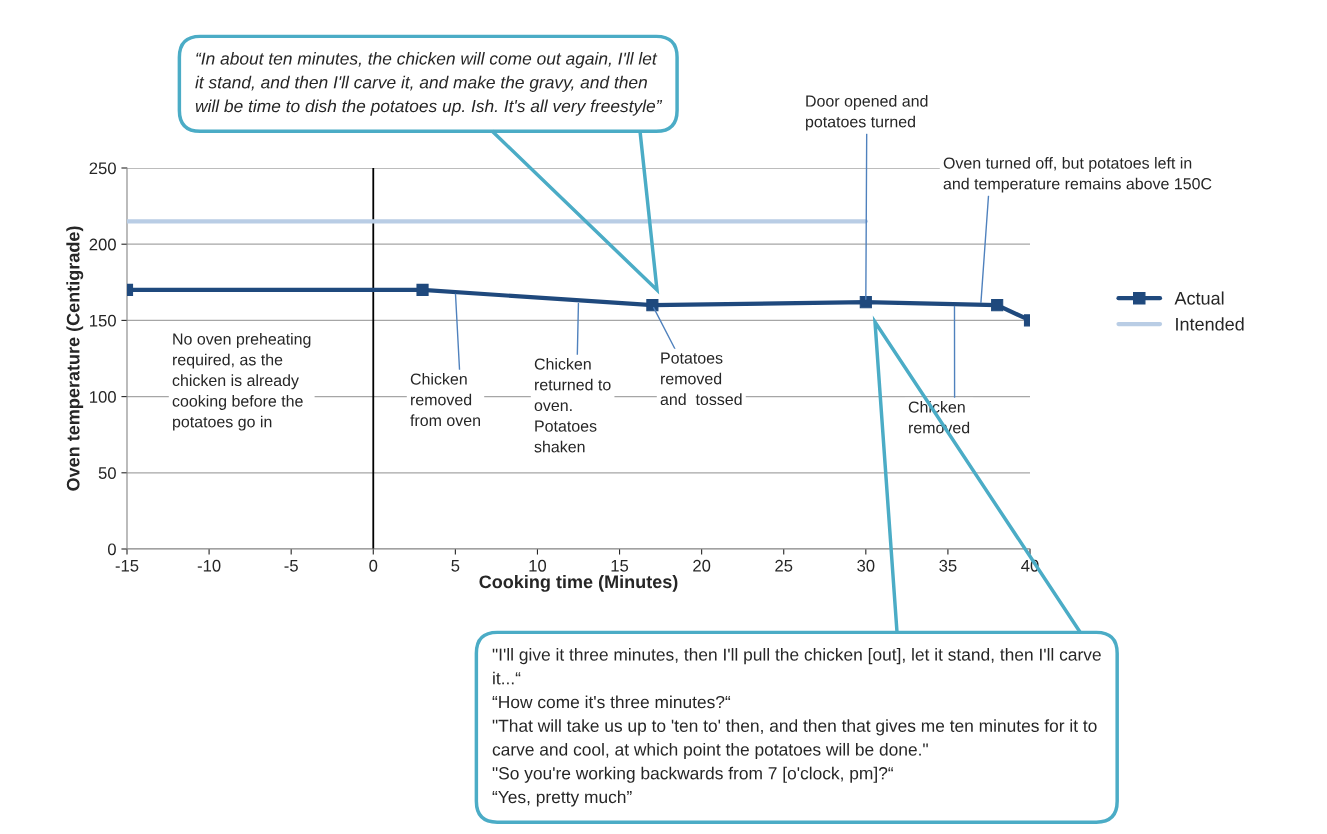 Image resolution: width=1327 pixels, height=834 pixels. I want to click on x-tick-label: 20, so click(702, 565).